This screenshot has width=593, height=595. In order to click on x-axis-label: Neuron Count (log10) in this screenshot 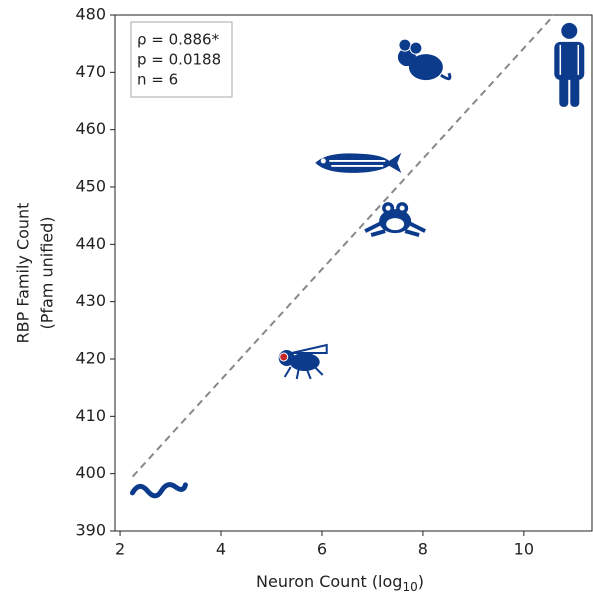, I will do `click(340, 583)`.